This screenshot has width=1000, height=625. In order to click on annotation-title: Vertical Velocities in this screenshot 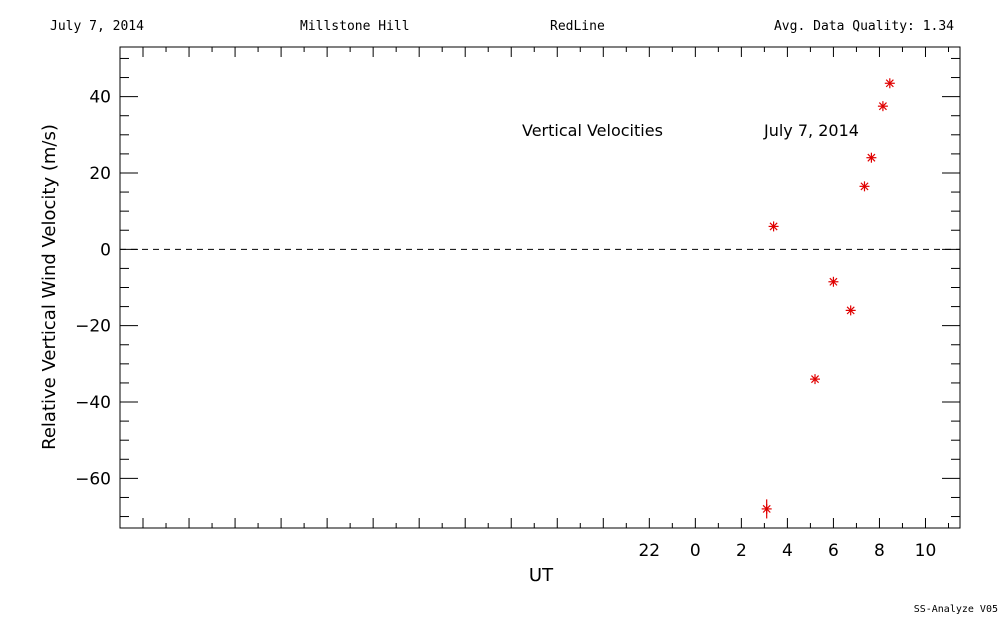, I will do `click(592, 130)`.